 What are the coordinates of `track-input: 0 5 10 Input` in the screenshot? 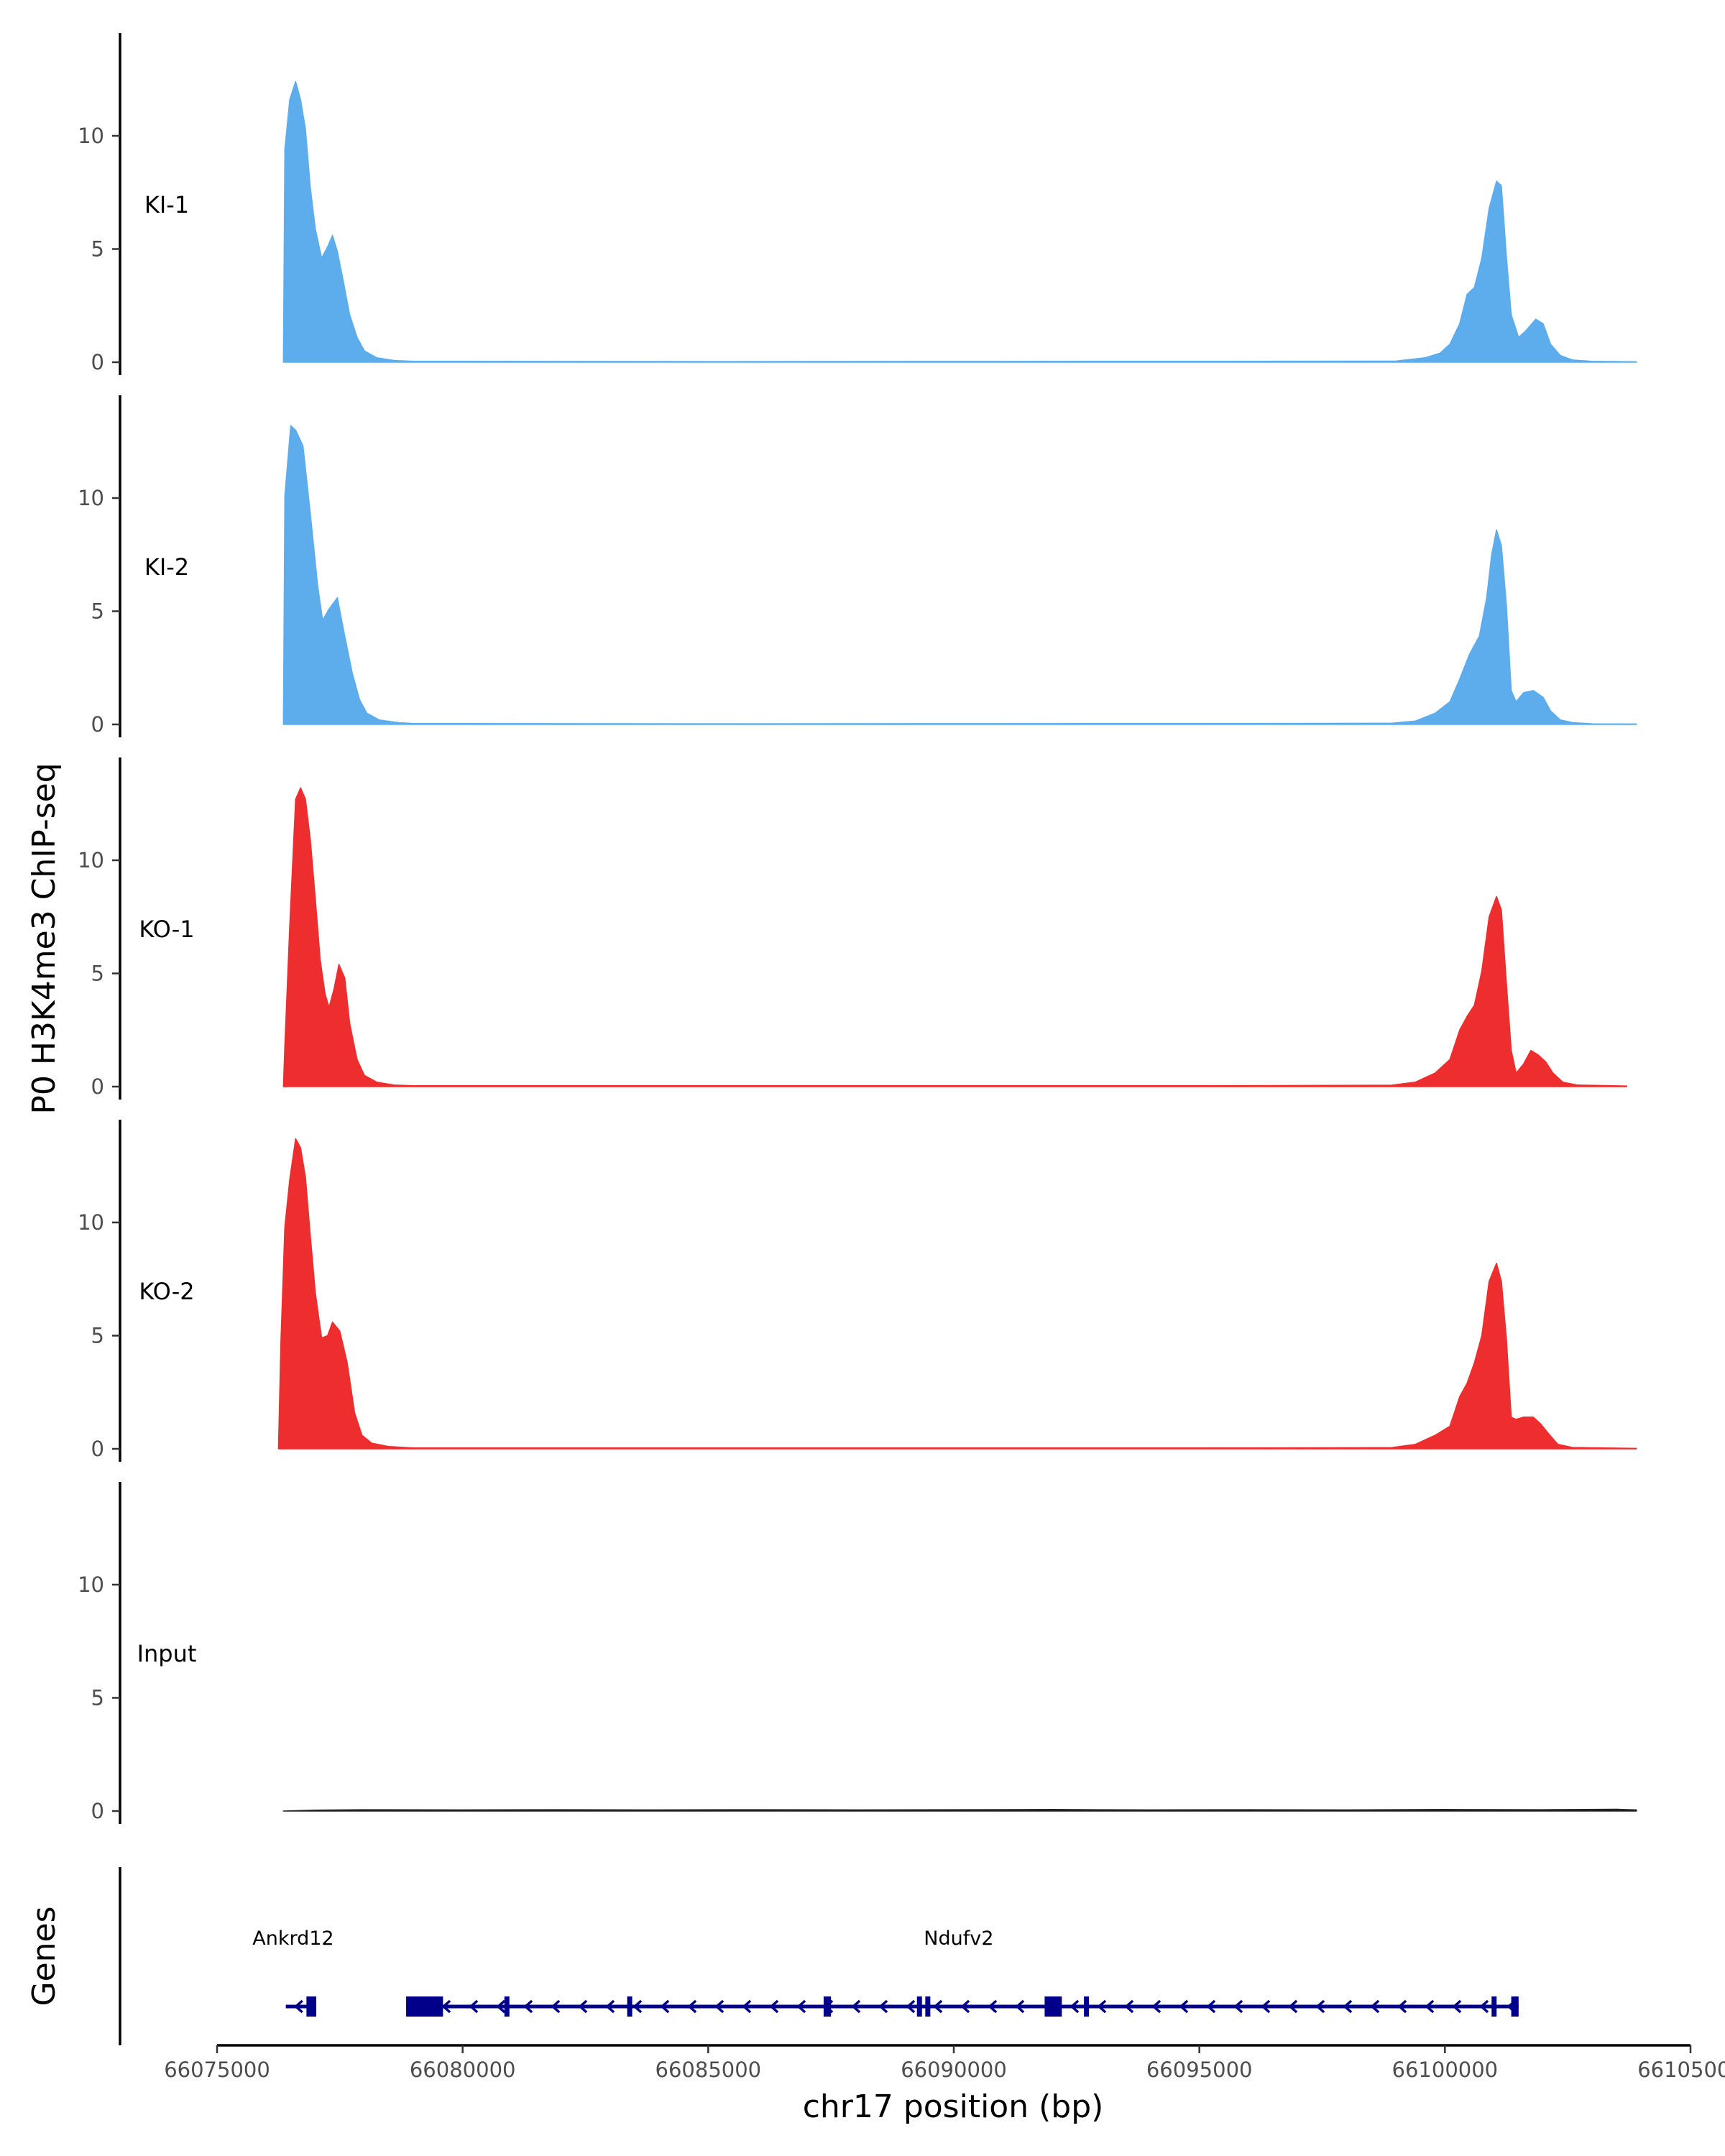 It's located at (857, 1653).